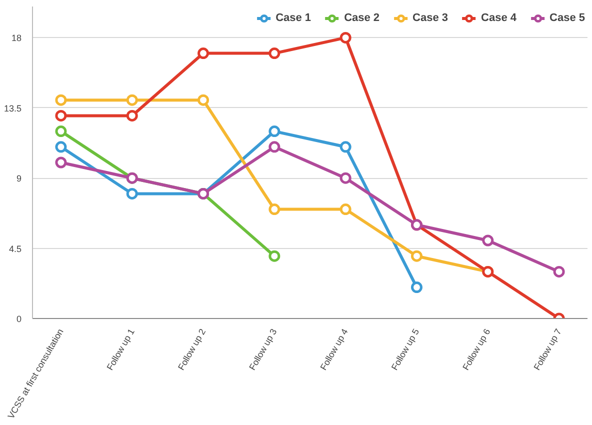 The image size is (592, 425). Describe the element at coordinates (567, 18) in the screenshot. I see `legend-label: Case 5` at that location.